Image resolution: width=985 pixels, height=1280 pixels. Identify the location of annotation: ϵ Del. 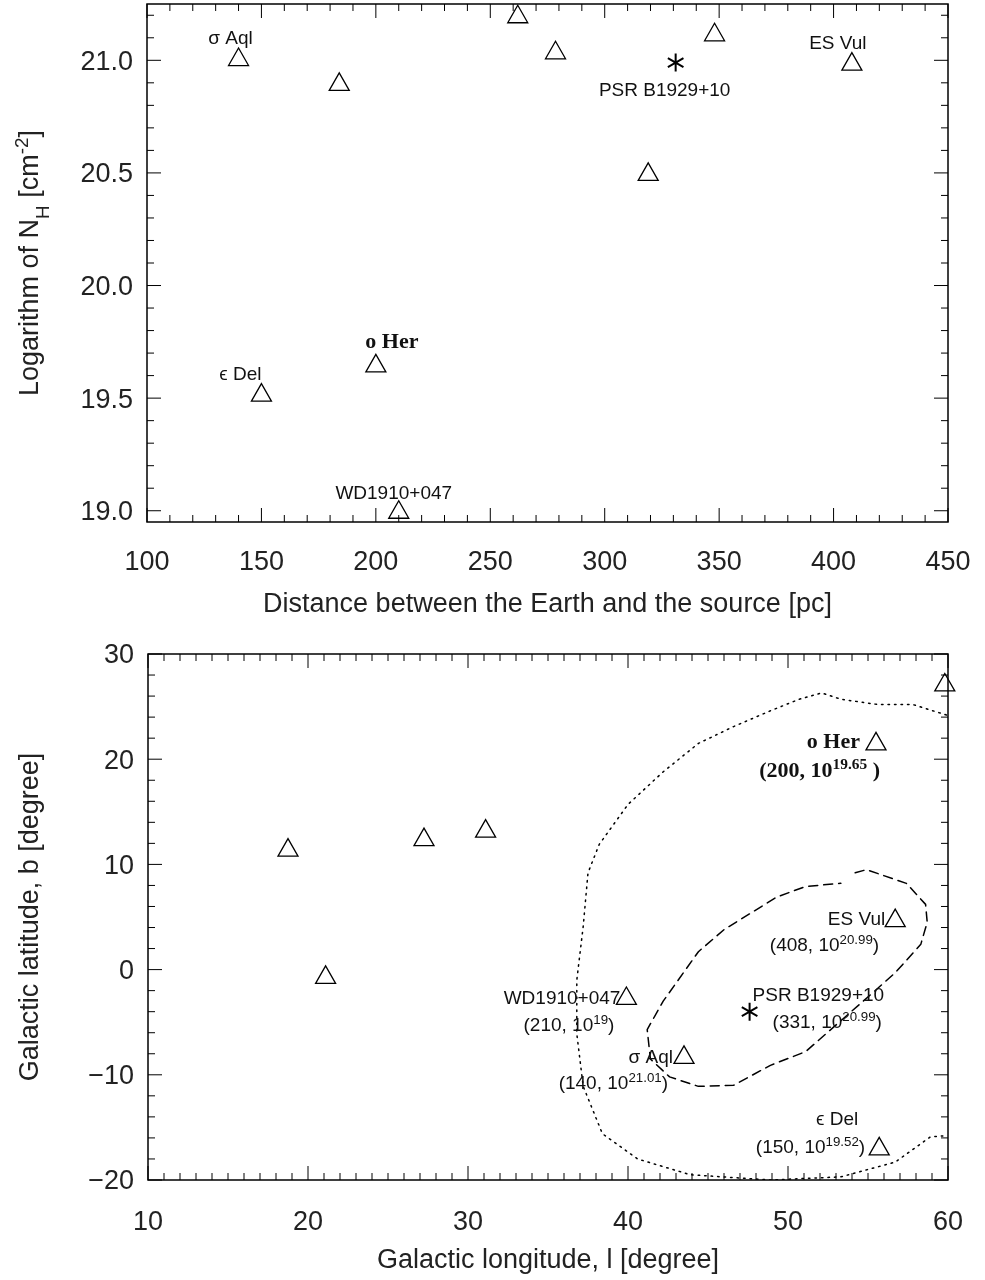
(240, 373).